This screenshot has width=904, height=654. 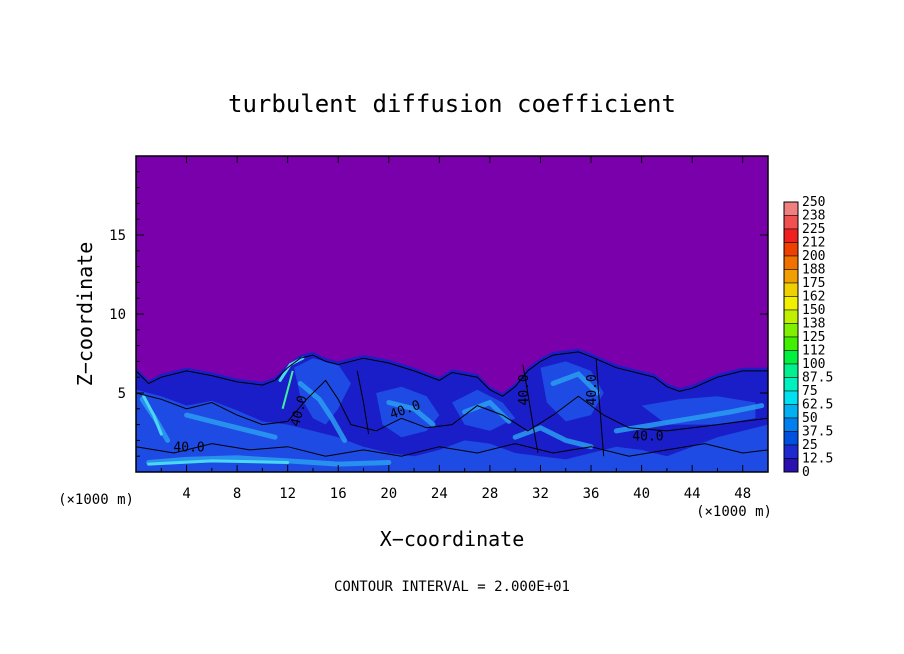 What do you see at coordinates (540, 494) in the screenshot?
I see `x-tick-label: 32` at bounding box center [540, 494].